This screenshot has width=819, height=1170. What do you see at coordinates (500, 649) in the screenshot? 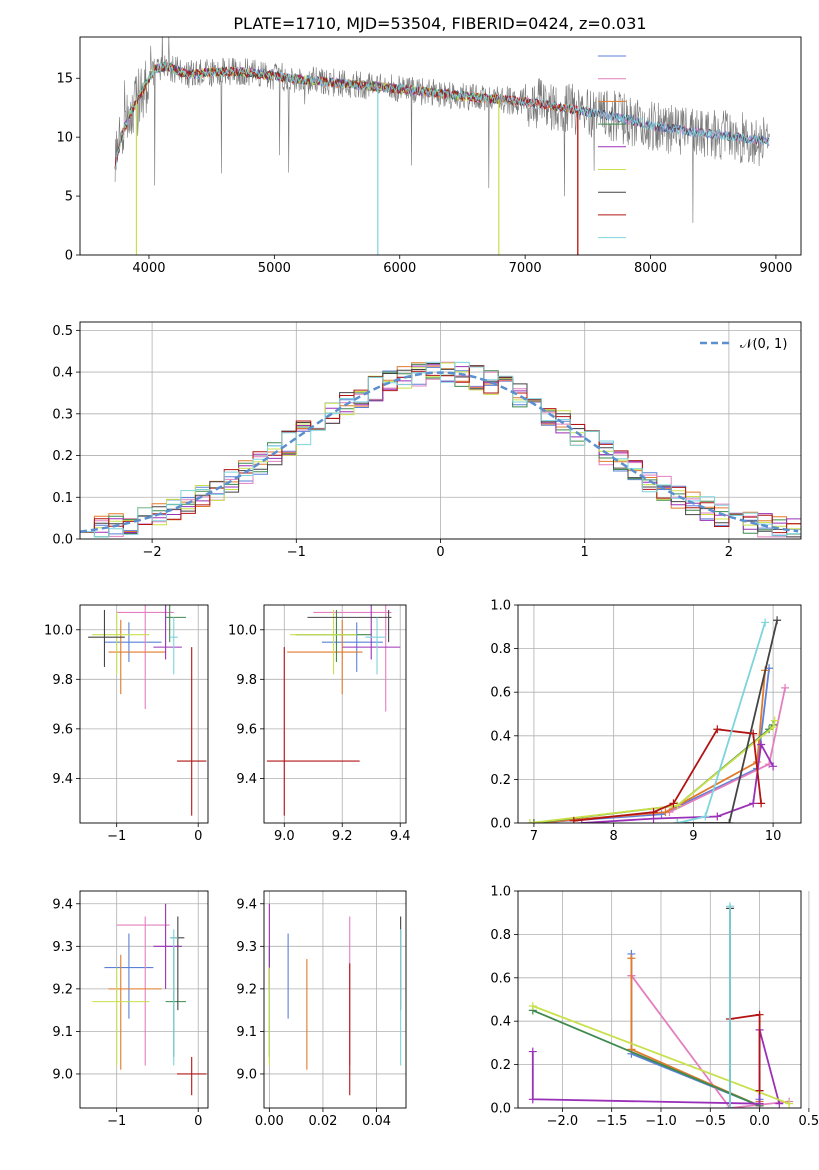
I see `y-tick-label: 0.8` at bounding box center [500, 649].